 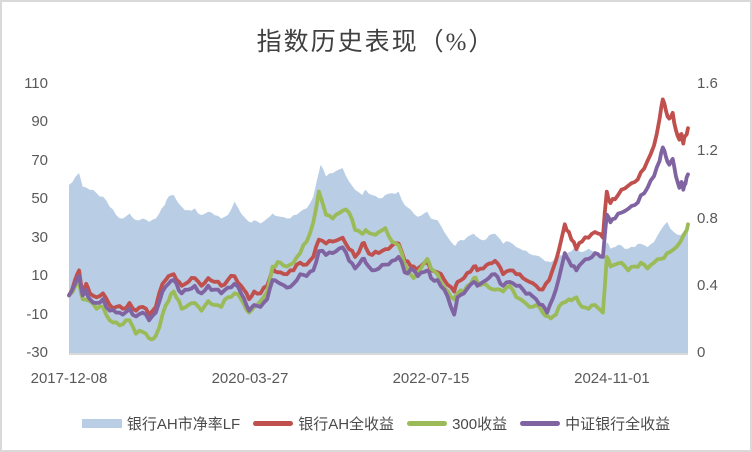 I want to click on x-axis-tick-label: 2022-07-15, so click(x=431, y=378).